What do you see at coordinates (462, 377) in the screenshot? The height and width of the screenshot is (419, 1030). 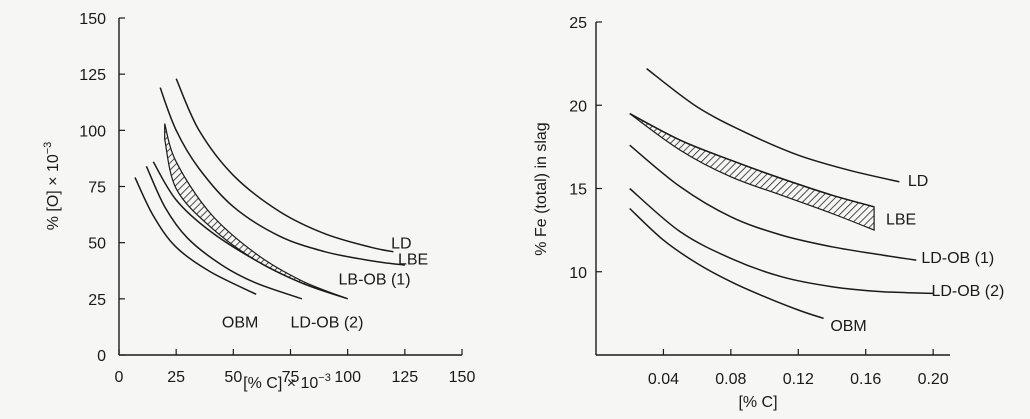 I see `x-tick-label: 150` at bounding box center [462, 377].